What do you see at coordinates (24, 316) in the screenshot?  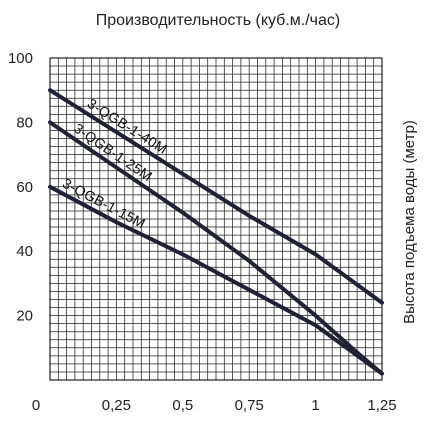 I see `y-tick-label: 20` at bounding box center [24, 316].